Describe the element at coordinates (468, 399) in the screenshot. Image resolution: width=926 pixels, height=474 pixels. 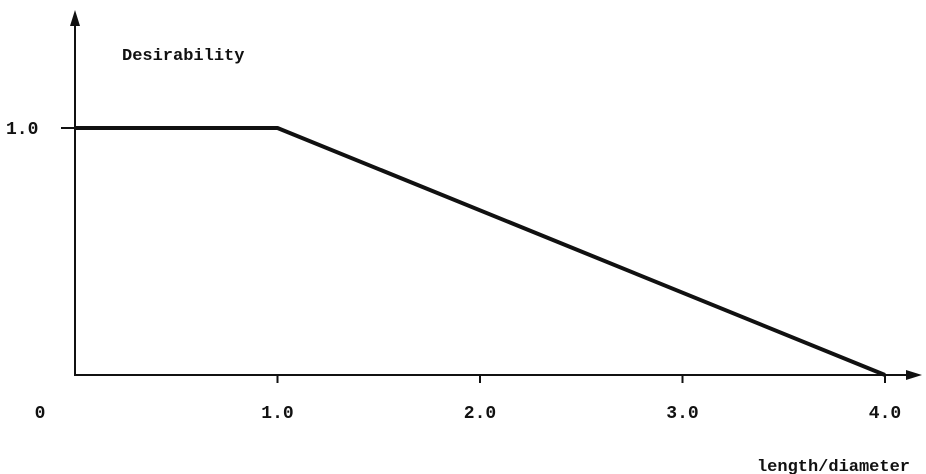
I see `x-ticks-group: 0 1.0 2.0 3.0 4.0` at that location.